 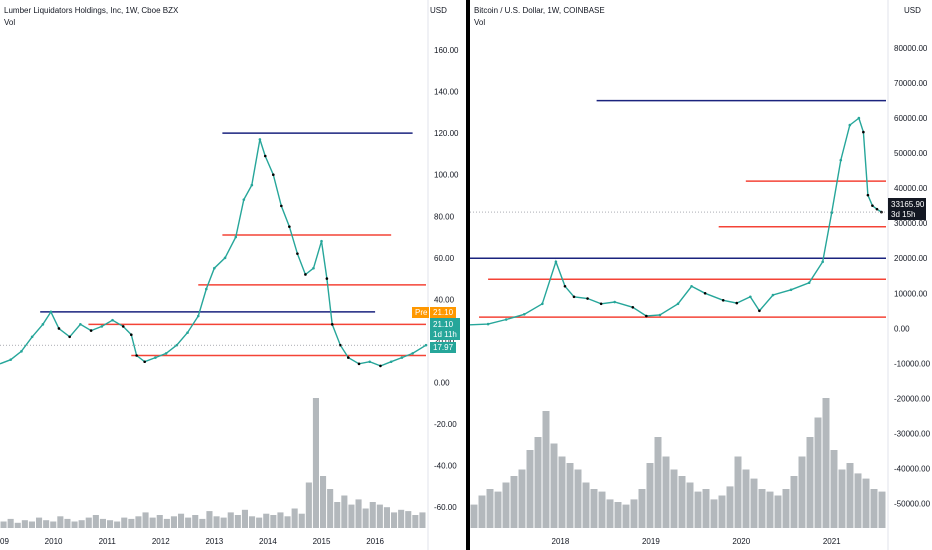 What do you see at coordinates (443, 324) in the screenshot?
I see `svg-text: 21.10` at bounding box center [443, 324].